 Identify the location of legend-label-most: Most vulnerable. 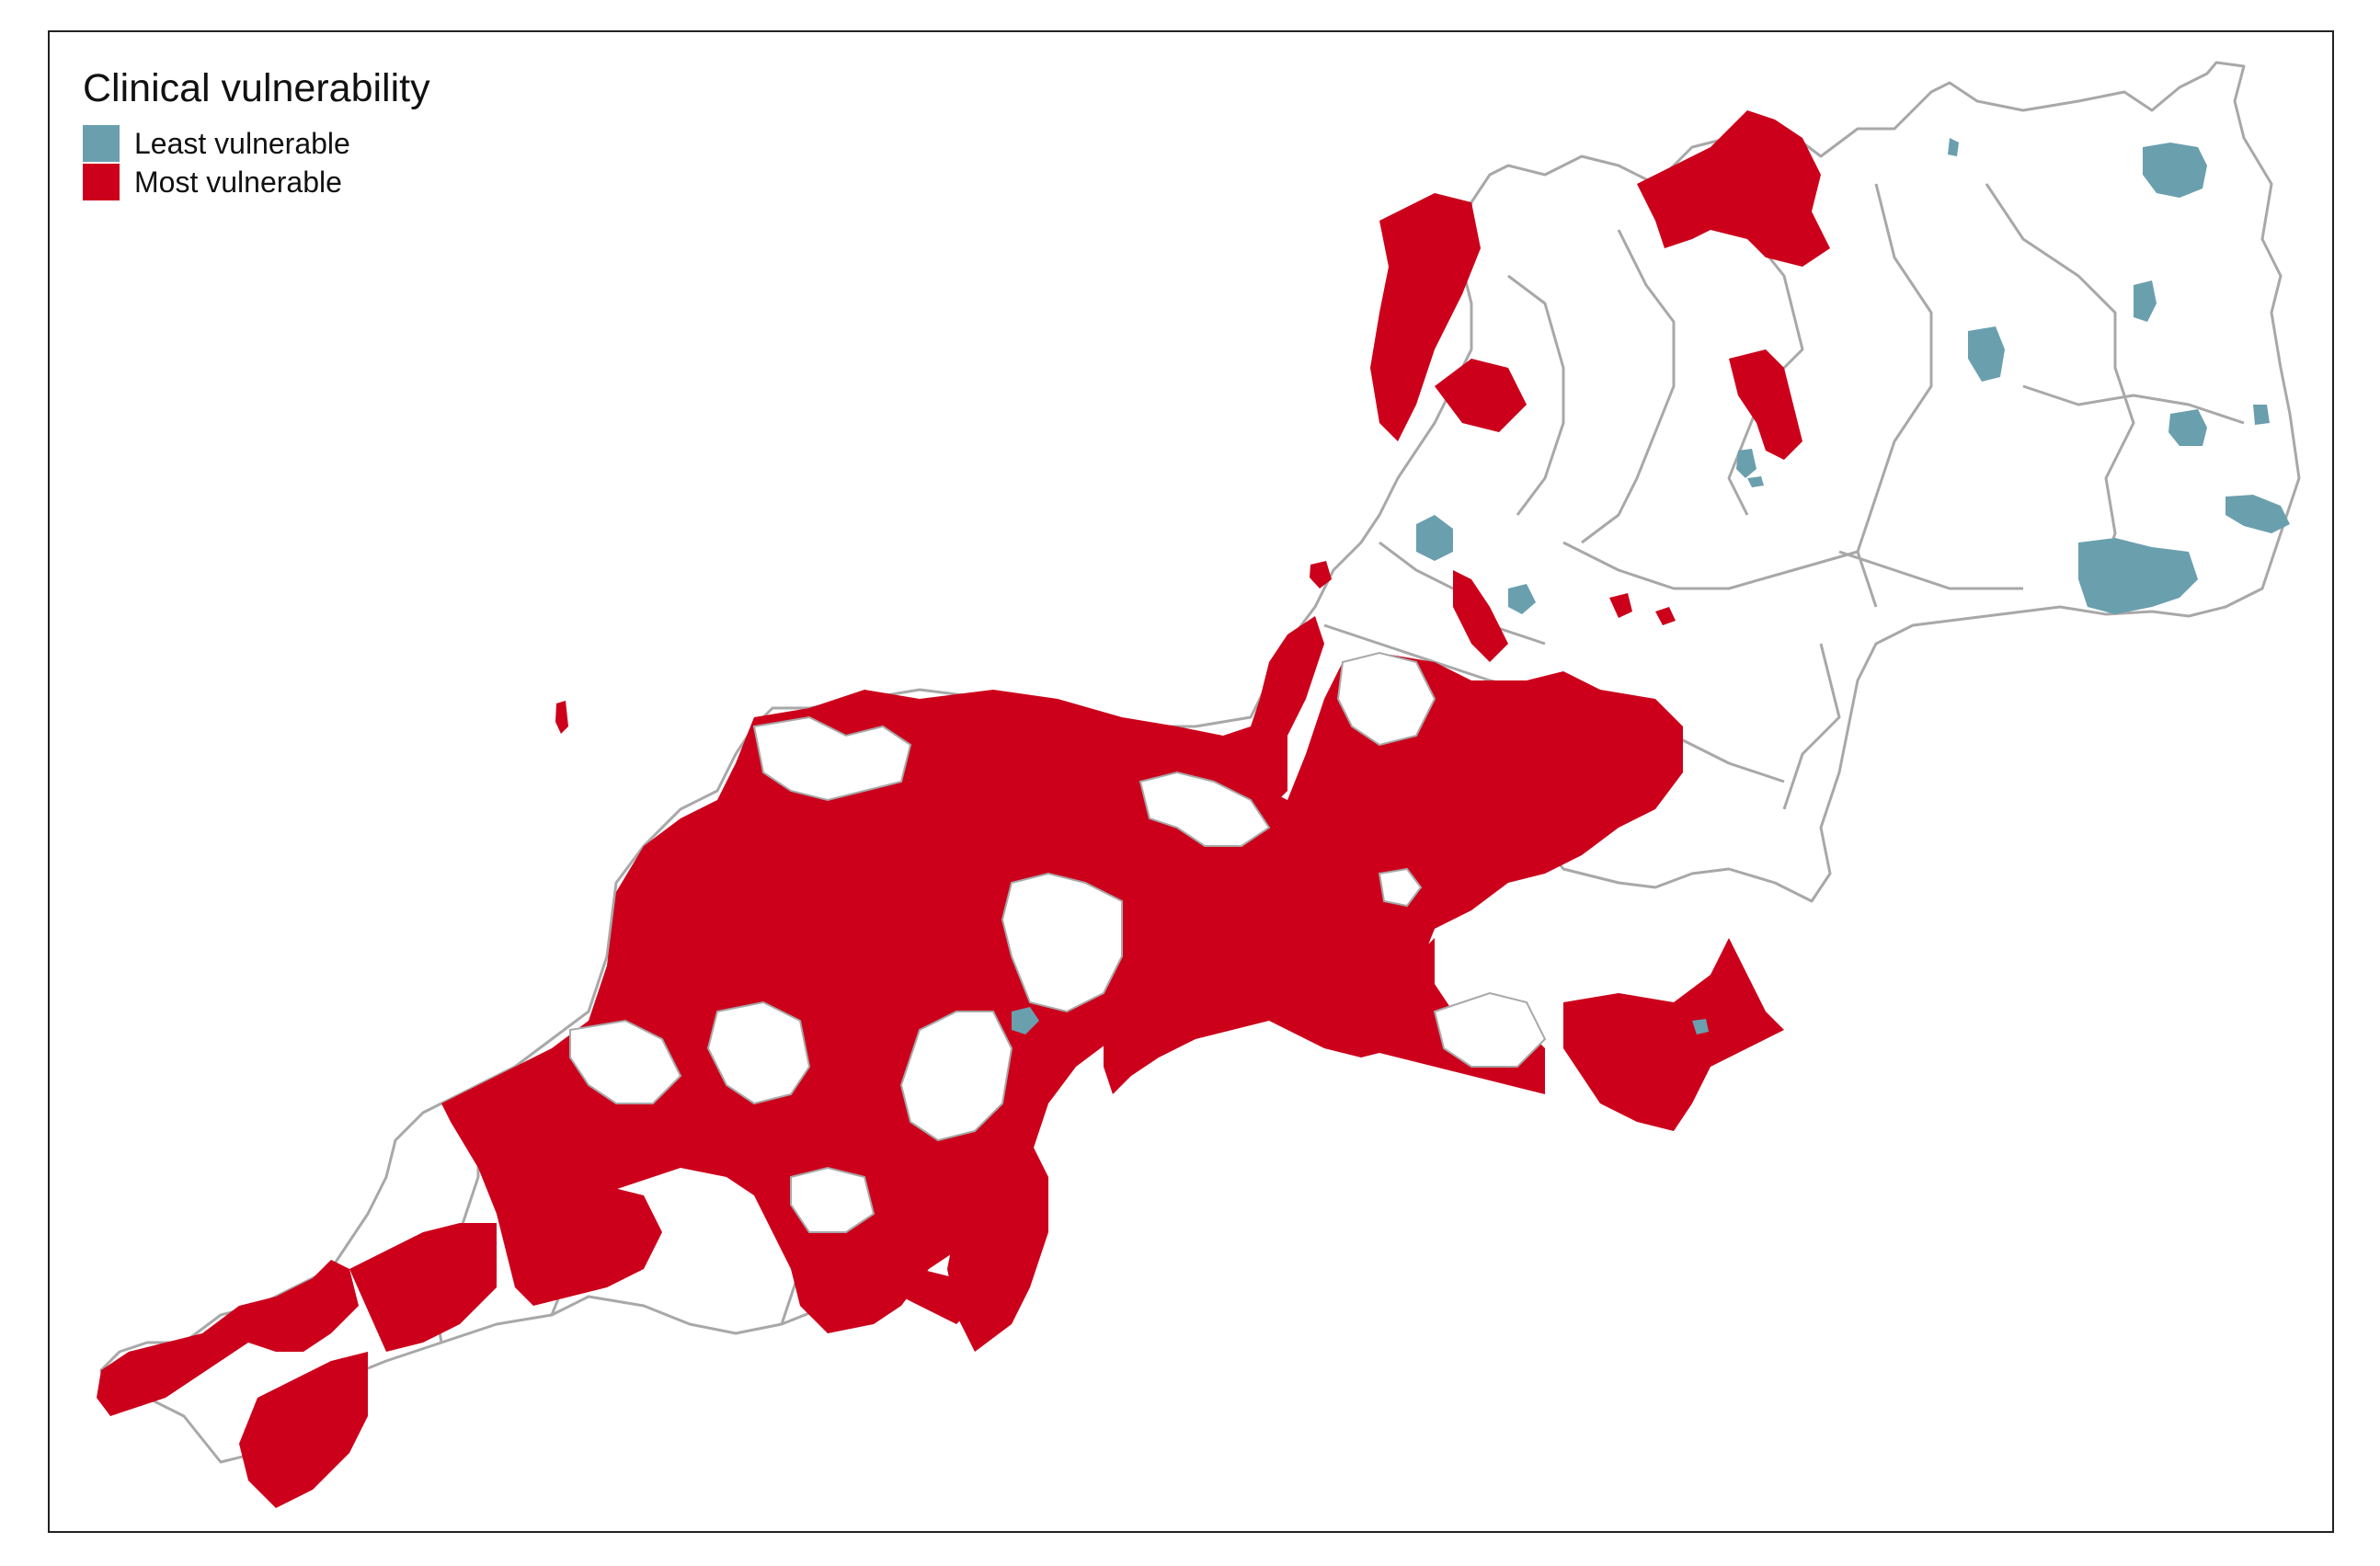
(238, 182).